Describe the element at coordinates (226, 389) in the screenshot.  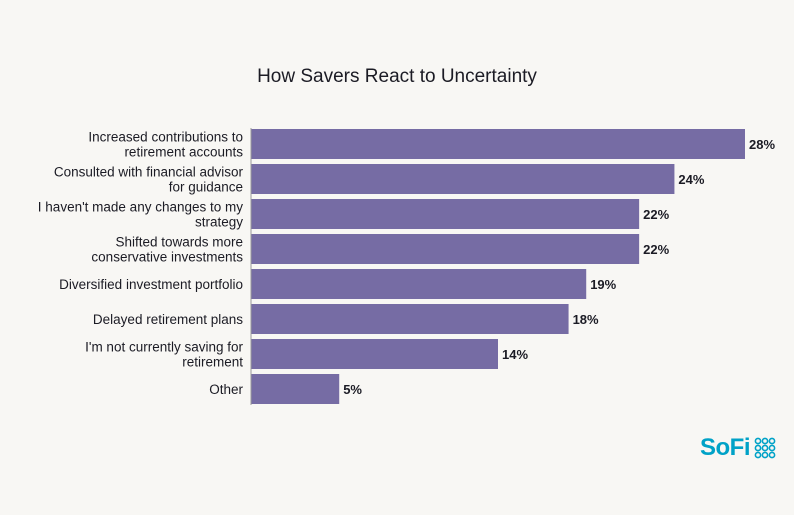
I see `category-label-7-line-0: Other` at that location.